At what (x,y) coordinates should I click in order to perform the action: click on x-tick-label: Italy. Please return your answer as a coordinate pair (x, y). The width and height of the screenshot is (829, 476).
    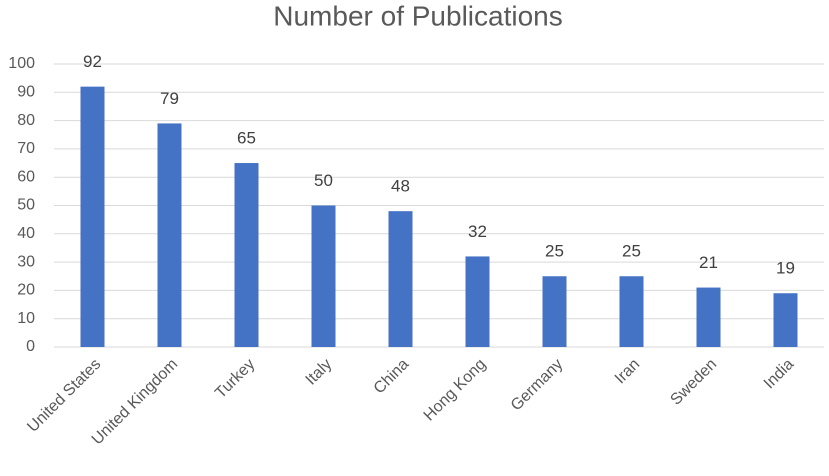
    Looking at the image, I should click on (319, 372).